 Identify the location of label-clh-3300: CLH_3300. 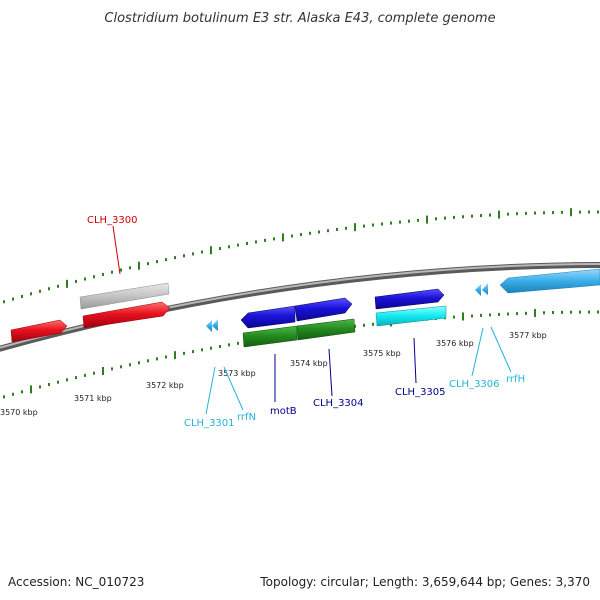
(112, 220).